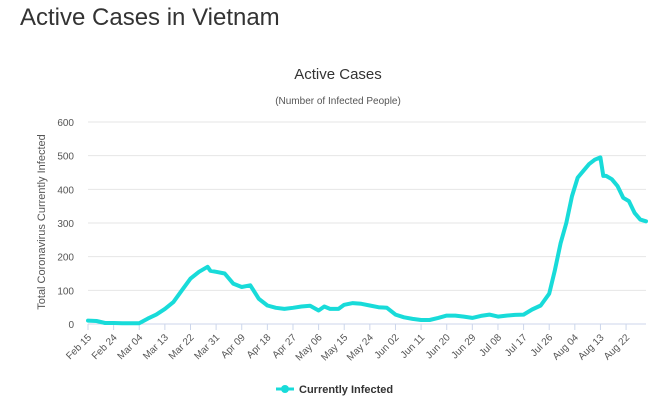 This screenshot has width=657, height=407. What do you see at coordinates (387, 346) in the screenshot?
I see `x-tick-label: Jun 02` at bounding box center [387, 346].